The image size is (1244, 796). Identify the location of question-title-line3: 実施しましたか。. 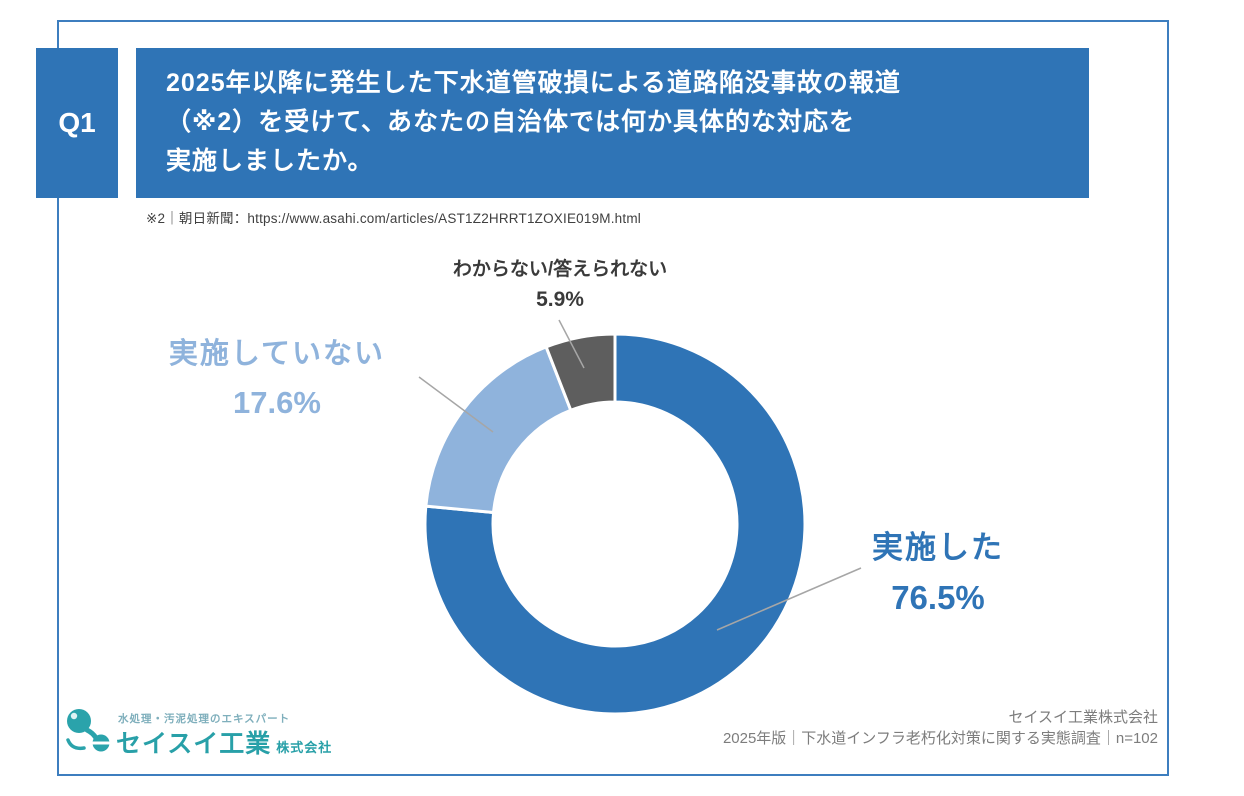
(270, 161).